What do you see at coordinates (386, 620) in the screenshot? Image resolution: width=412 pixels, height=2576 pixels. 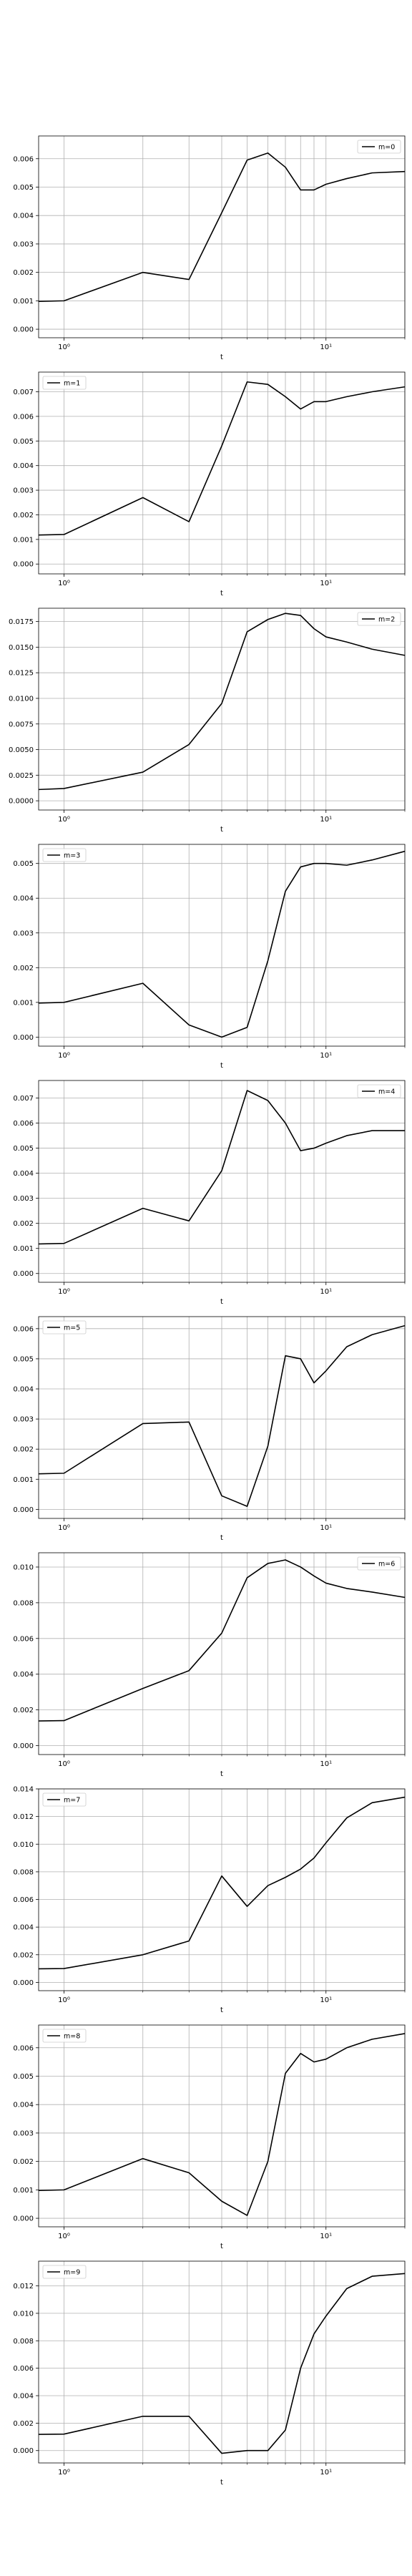 I see `legend-label: m=2` at bounding box center [386, 620].